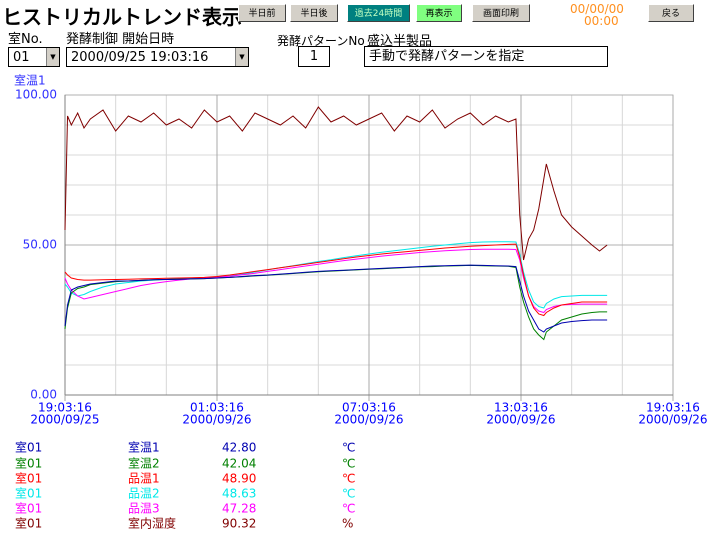 This screenshot has width=720, height=540. I want to click on start-label: 発酵制御 開始日時, so click(120, 39).